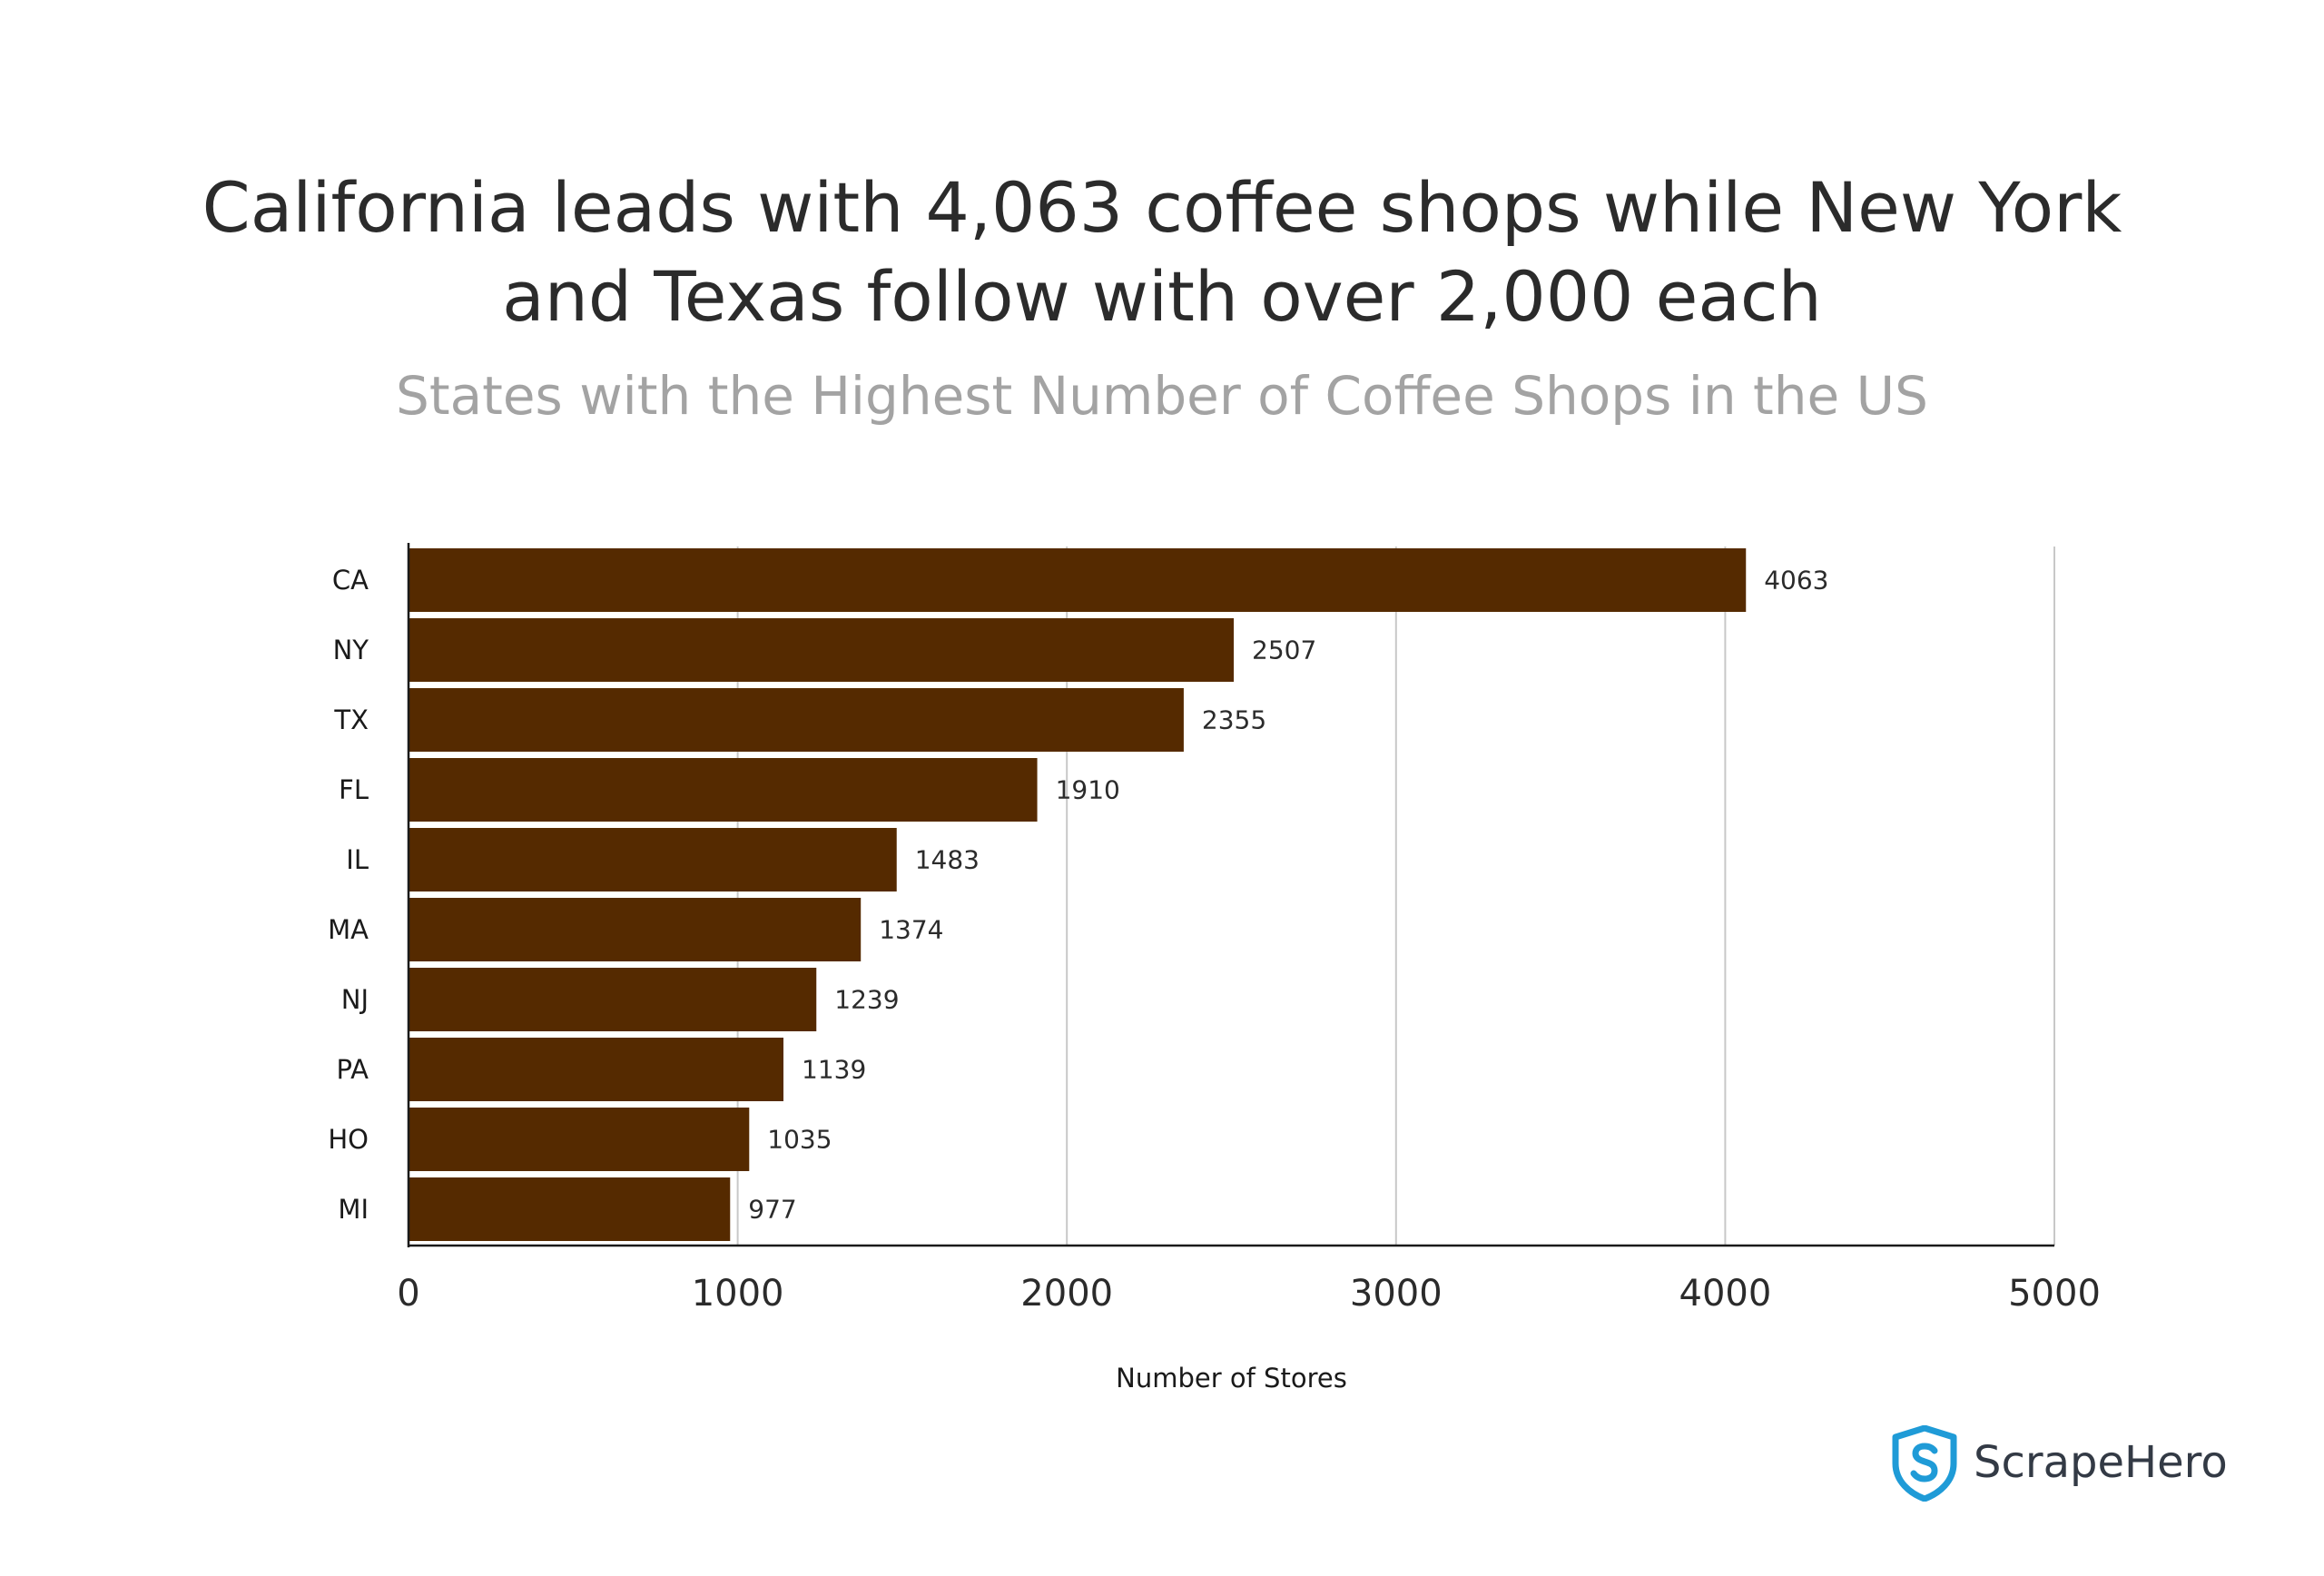 This screenshot has width=2324, height=1576. I want to click on data-label-il: 1483, so click(947, 860).